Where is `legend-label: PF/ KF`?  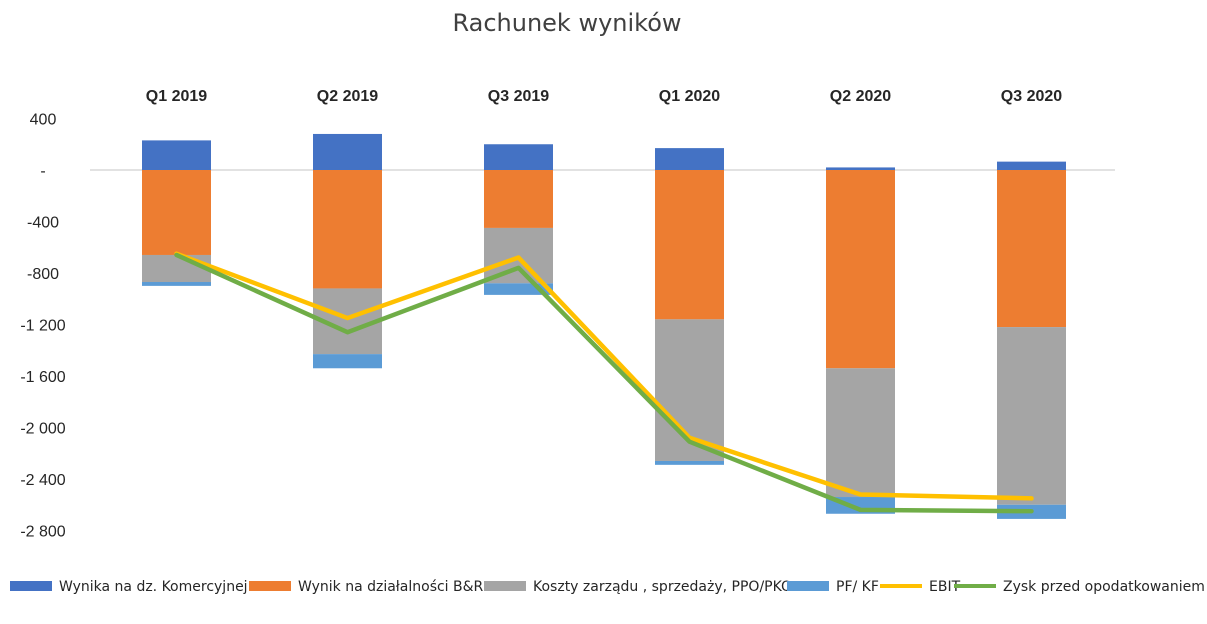
legend-label: PF/ KF is located at coordinates (857, 587).